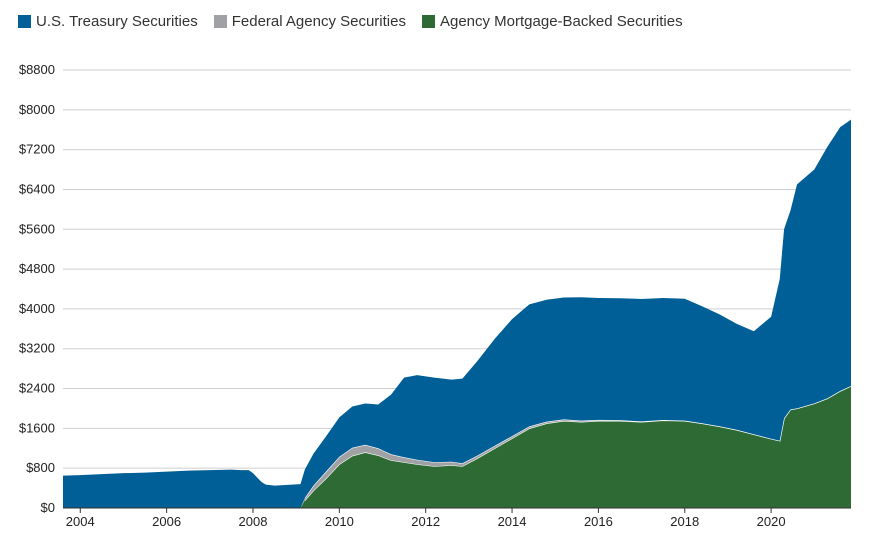  I want to click on y-tick-label: $2400, so click(37, 388).